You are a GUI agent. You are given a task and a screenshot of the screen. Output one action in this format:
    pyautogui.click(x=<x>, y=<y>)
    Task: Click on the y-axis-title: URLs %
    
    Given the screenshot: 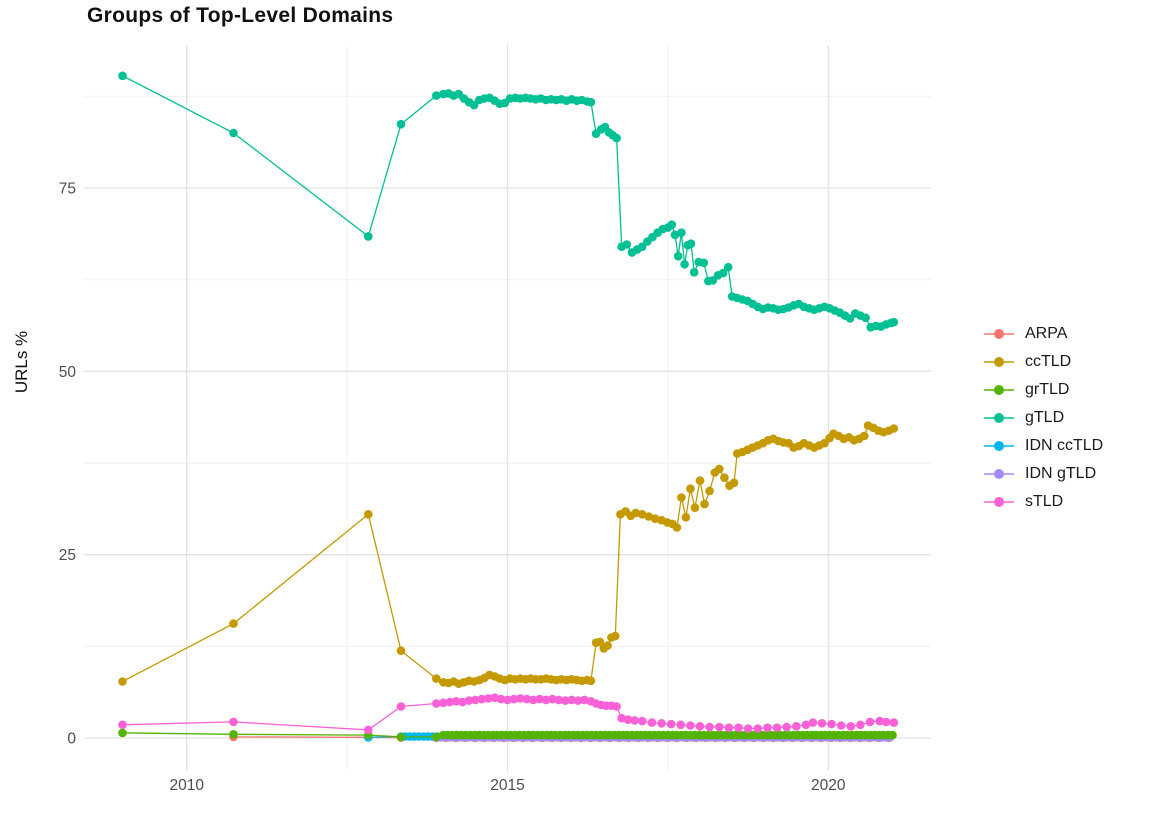 What is the action you would take?
    pyautogui.click(x=21, y=362)
    